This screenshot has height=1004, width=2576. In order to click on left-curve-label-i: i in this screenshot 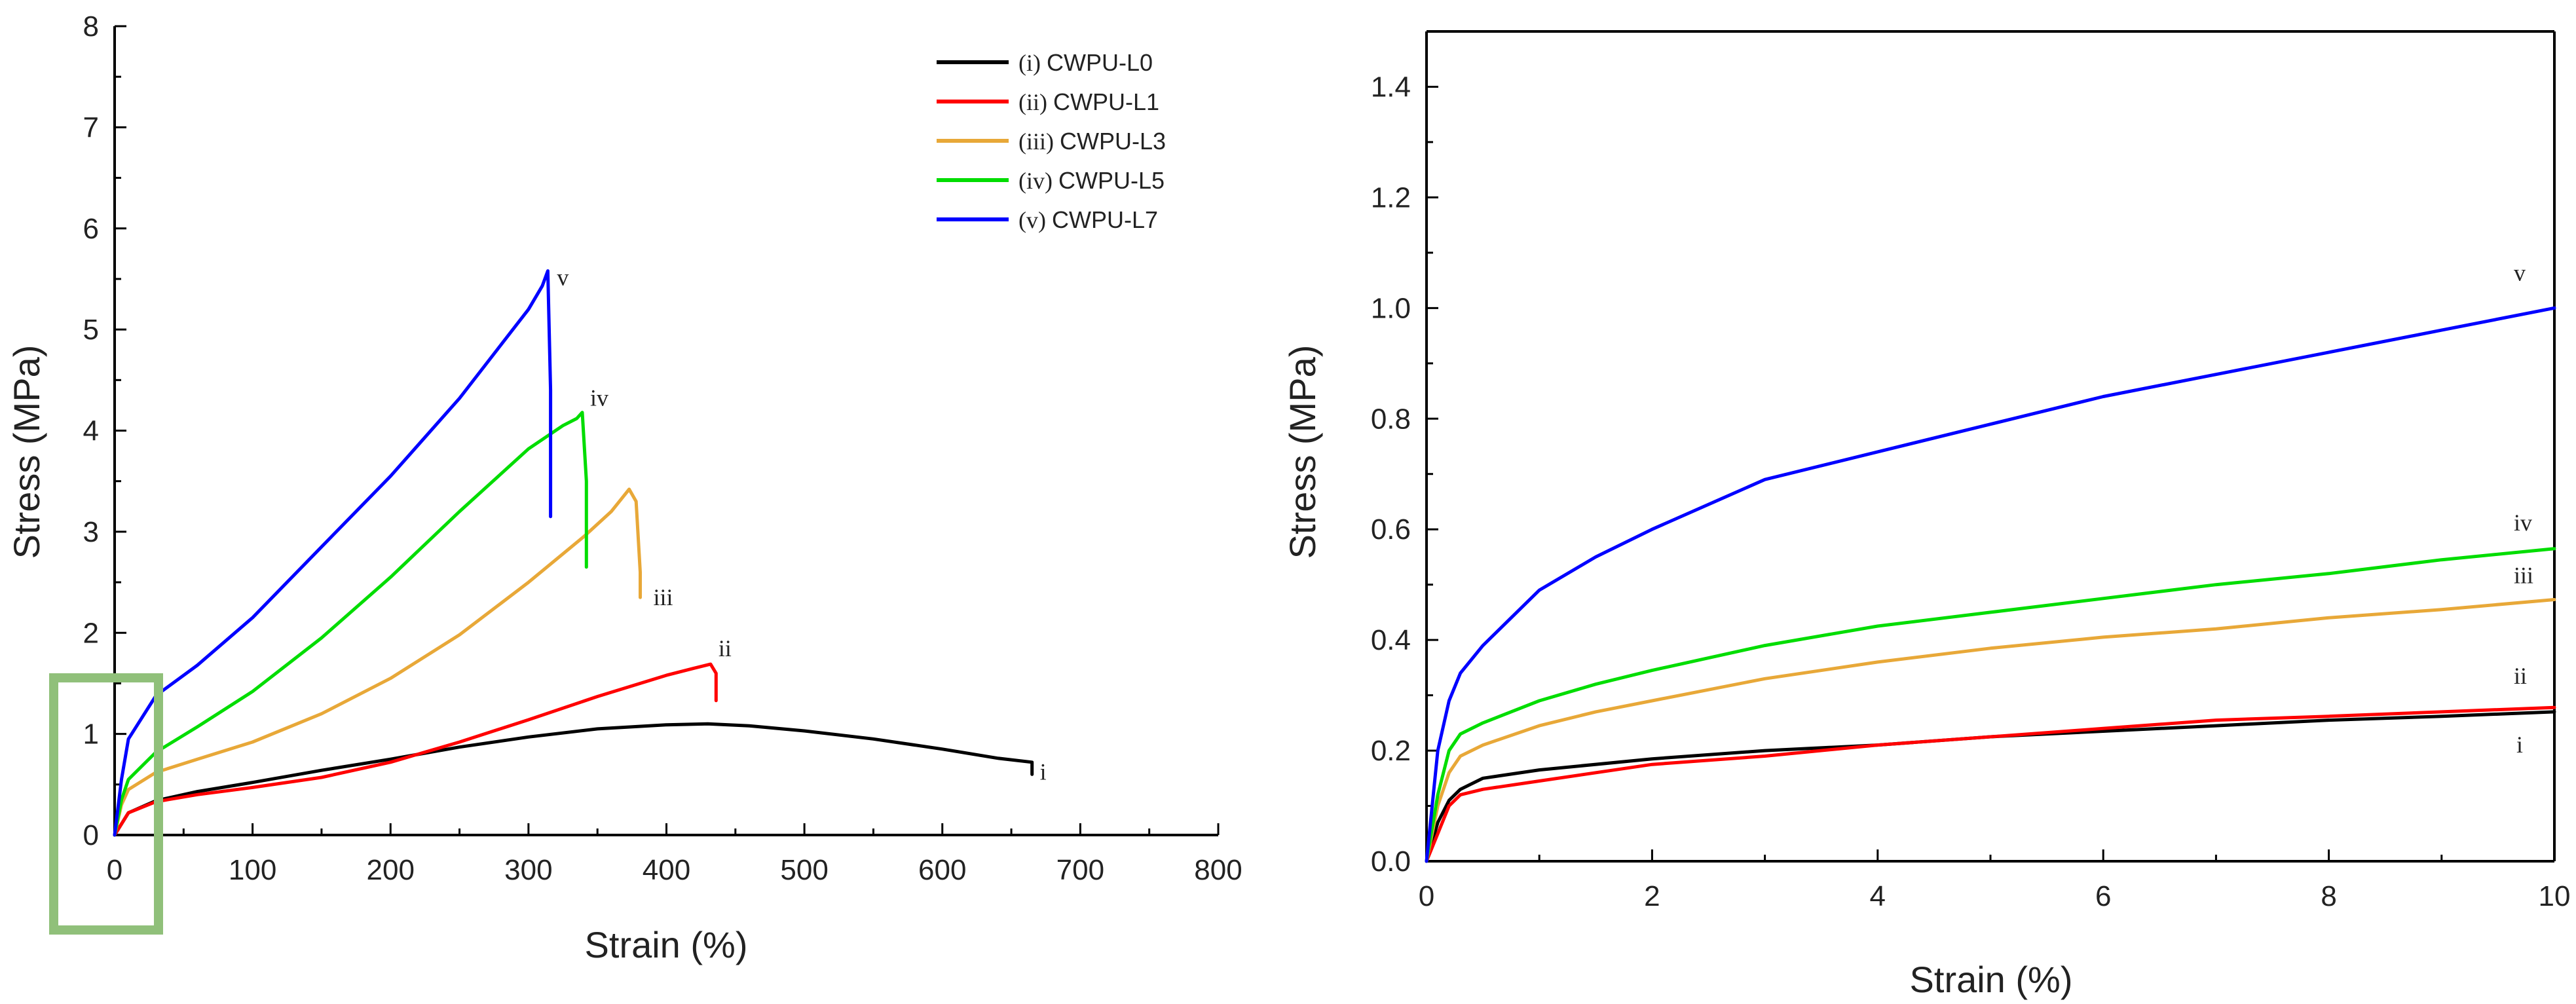, I will do `click(1043, 771)`.